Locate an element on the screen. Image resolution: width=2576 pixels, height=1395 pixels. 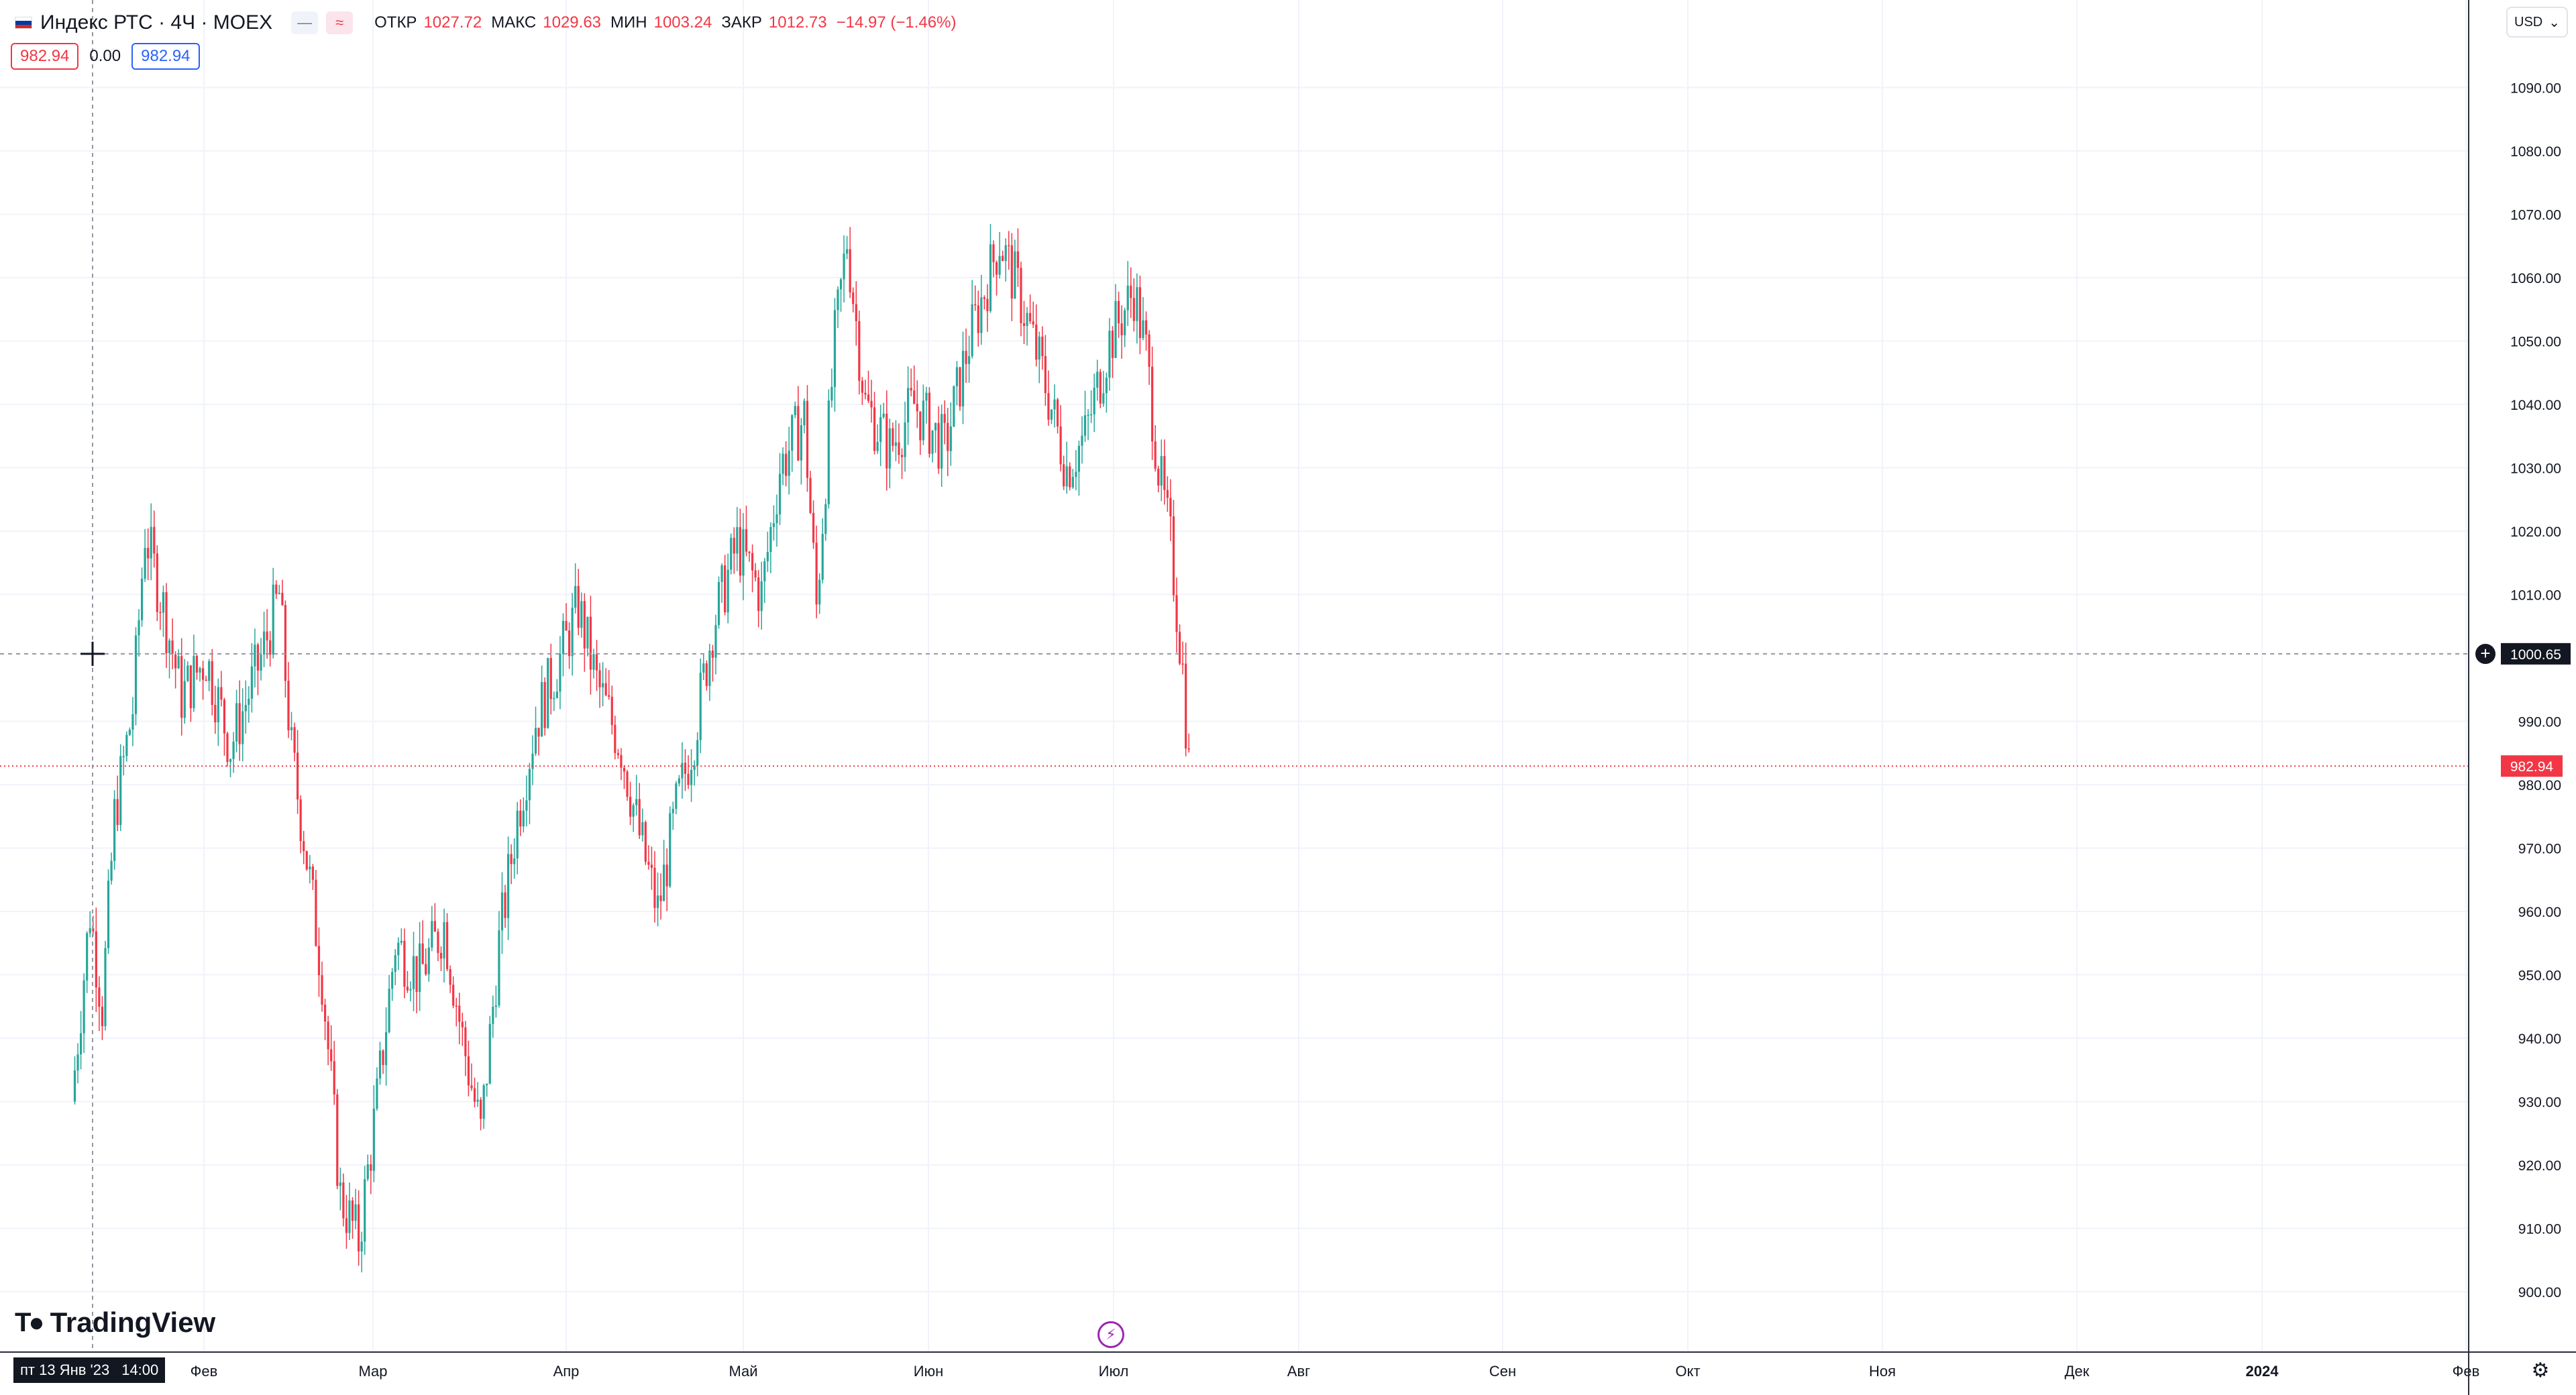
minus-icon: — is located at coordinates (305, 22).